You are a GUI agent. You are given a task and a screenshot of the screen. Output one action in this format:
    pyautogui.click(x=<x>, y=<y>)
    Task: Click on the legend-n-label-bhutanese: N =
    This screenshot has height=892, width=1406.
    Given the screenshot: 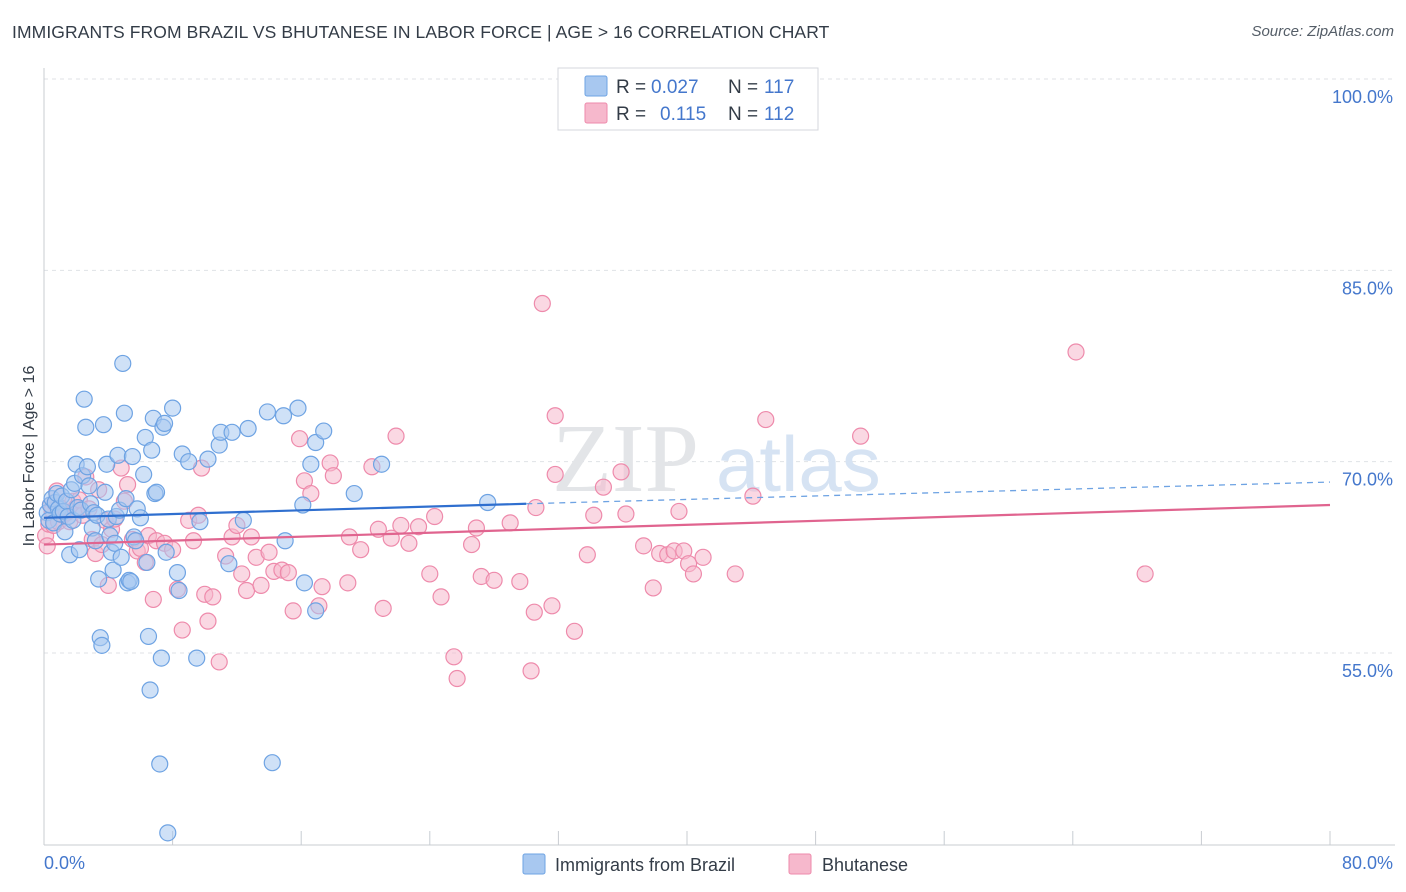 What is the action you would take?
    pyautogui.click(x=743, y=114)
    